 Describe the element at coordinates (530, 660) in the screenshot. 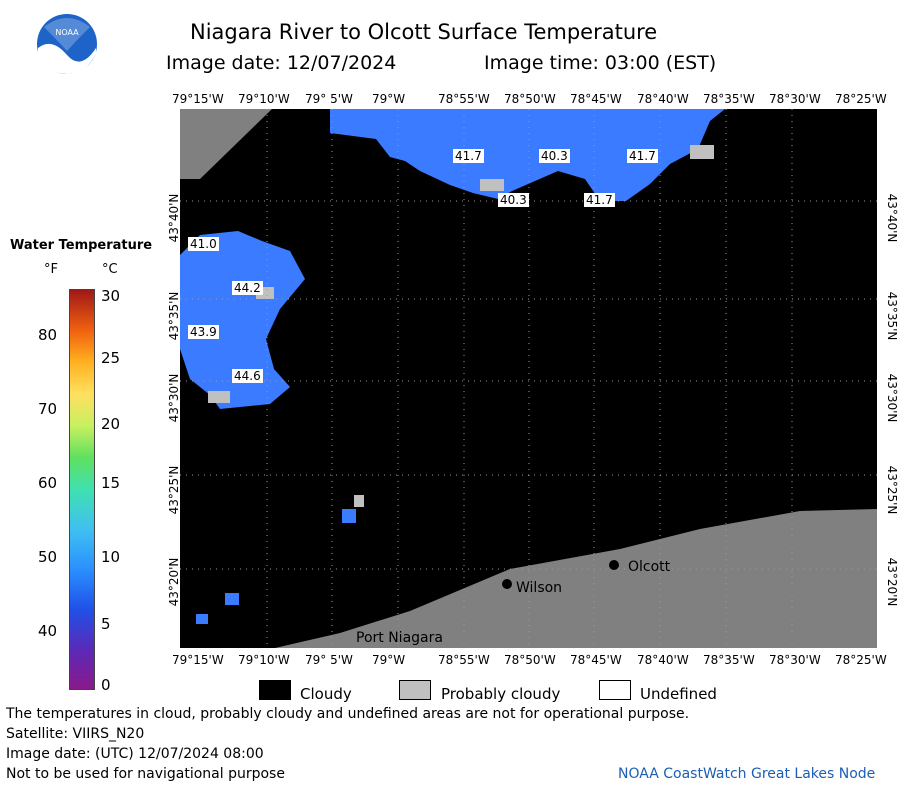

I see `lon-label-bottom: 78°50'W` at that location.